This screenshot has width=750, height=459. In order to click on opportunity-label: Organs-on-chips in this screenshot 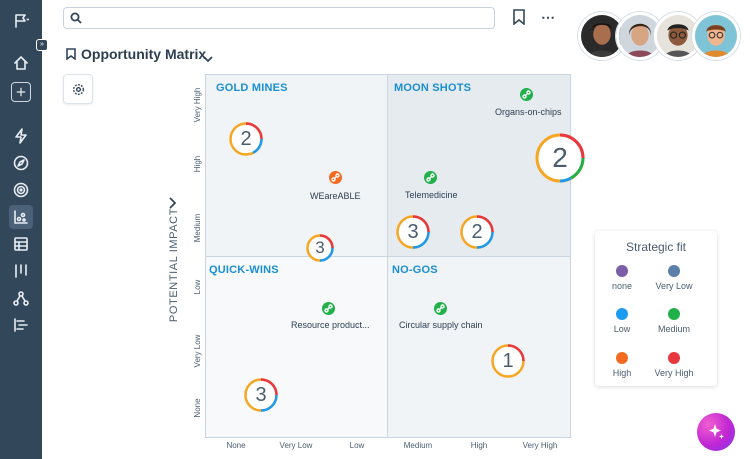, I will do `click(528, 112)`.